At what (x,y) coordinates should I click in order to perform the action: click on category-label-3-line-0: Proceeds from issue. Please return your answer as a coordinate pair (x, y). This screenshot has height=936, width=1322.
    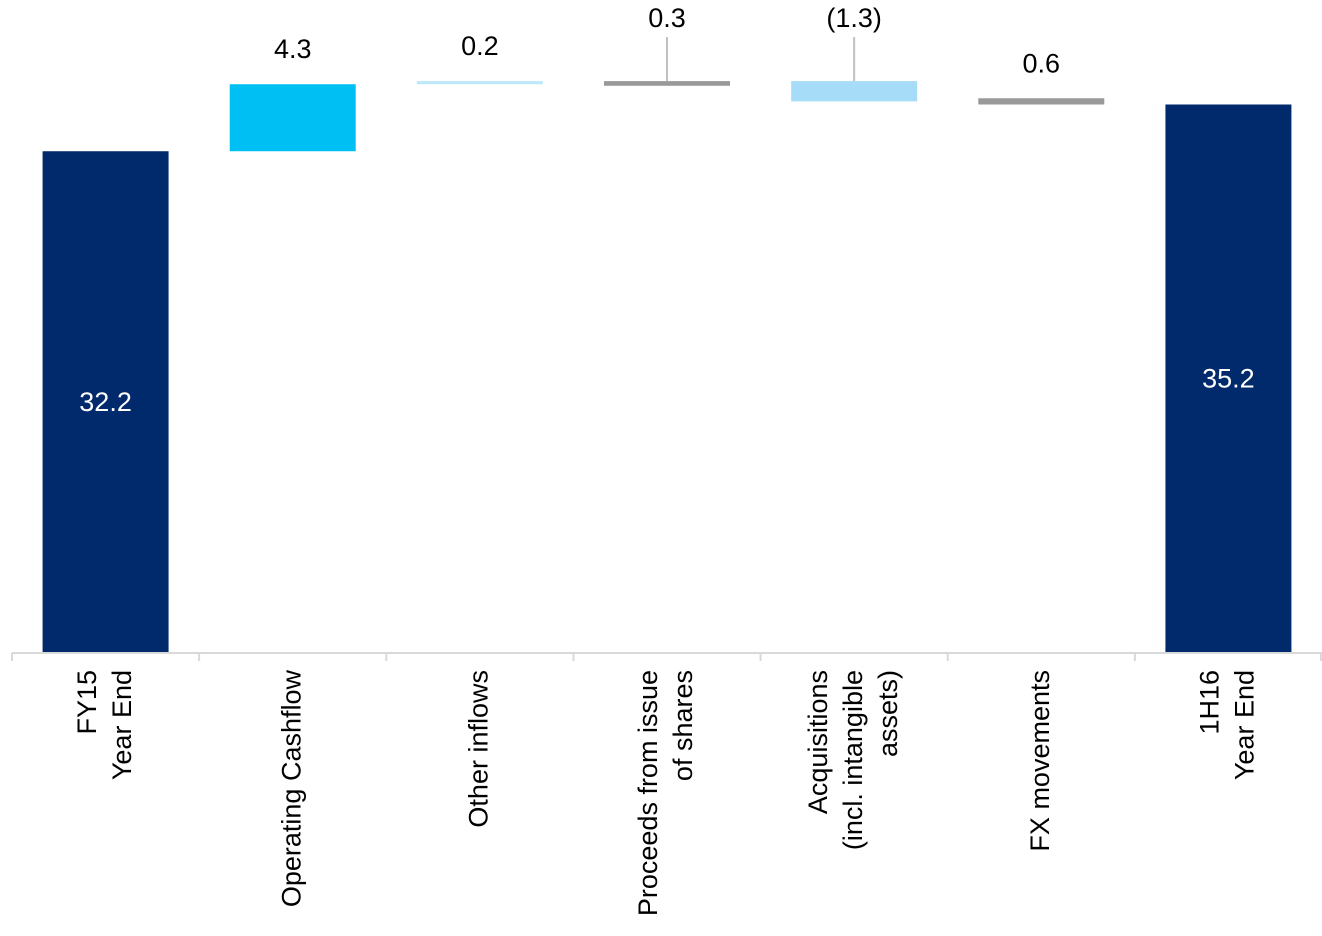
    Looking at the image, I should click on (648, 793).